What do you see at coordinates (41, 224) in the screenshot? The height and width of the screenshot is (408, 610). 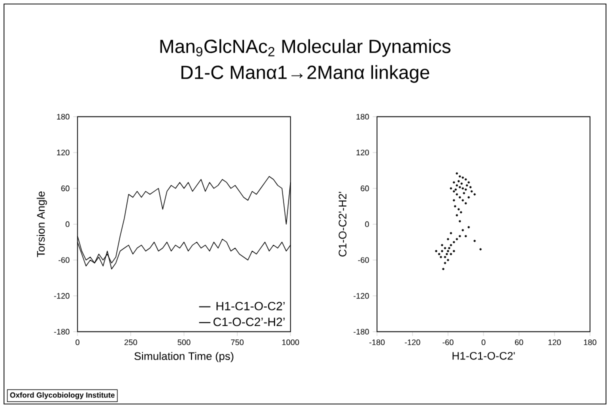 I see `y-axis-title: Torsion Angle` at bounding box center [41, 224].